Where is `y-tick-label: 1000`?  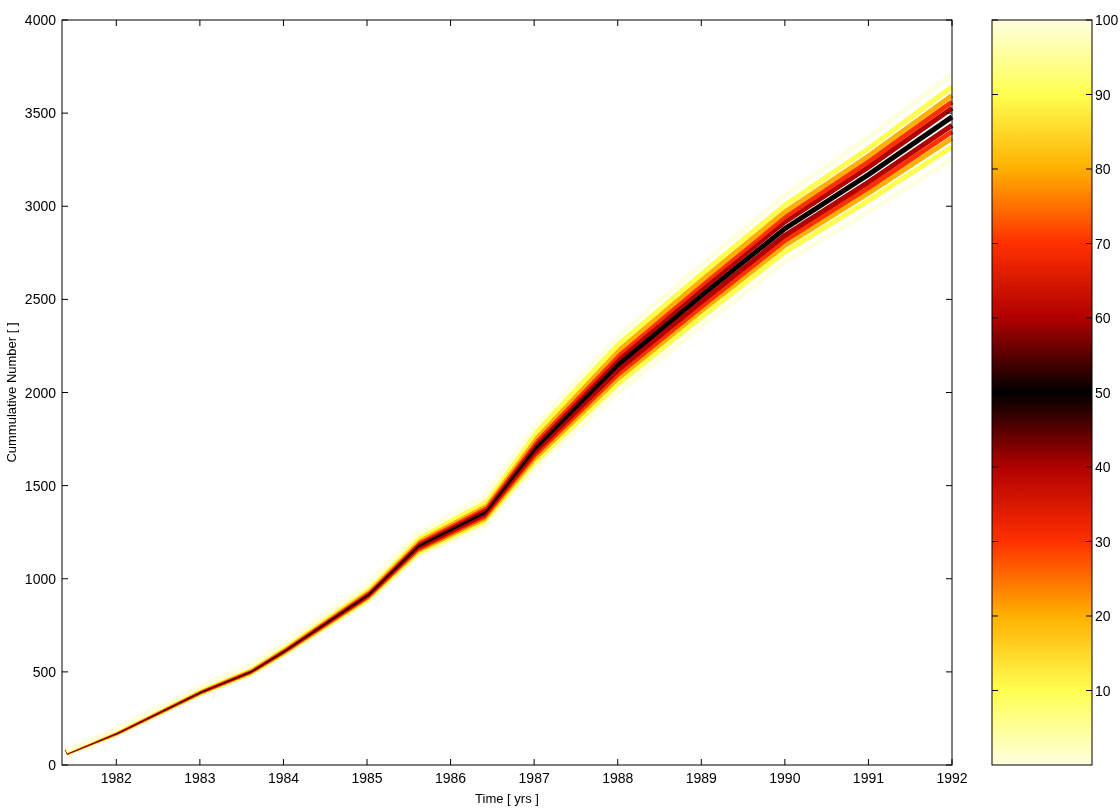
y-tick-label: 1000 is located at coordinates (40, 578).